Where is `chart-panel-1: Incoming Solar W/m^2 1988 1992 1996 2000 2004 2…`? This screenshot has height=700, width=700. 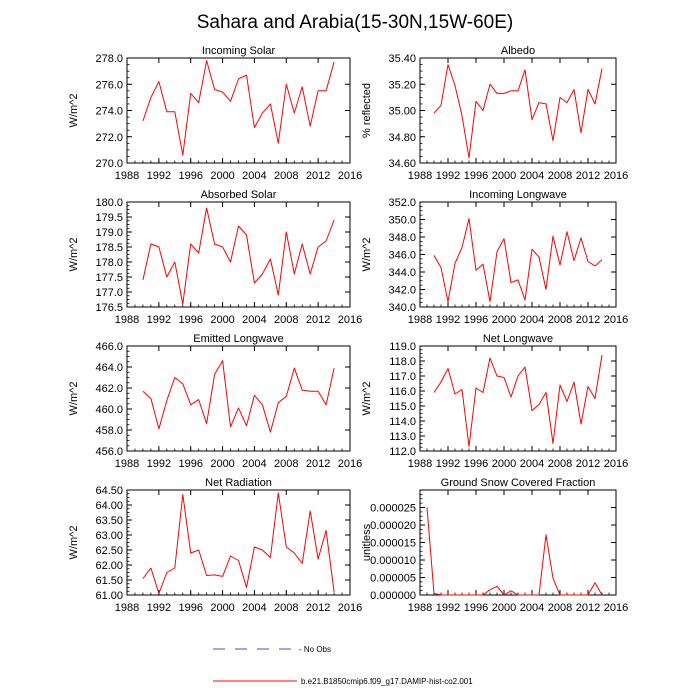
chart-panel-1: Incoming Solar W/m^2 1988 1992 1996 2000 2004 2… is located at coordinates (215, 113).